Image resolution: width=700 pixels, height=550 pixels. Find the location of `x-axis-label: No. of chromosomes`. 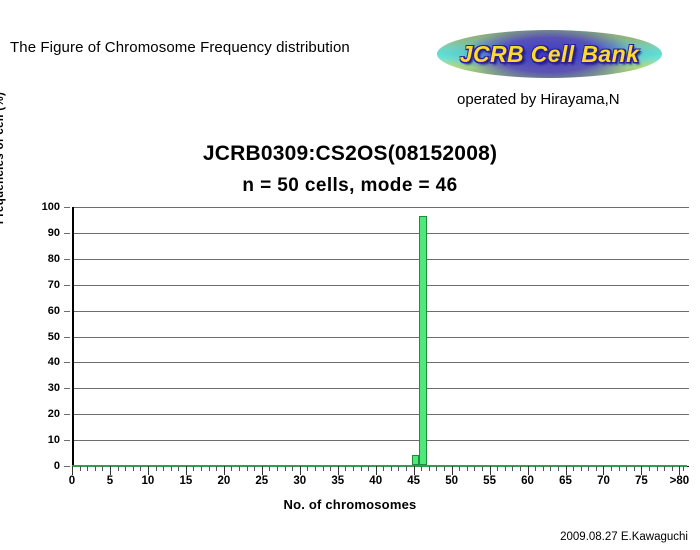

x-axis-label: No. of chromosomes is located at coordinates (350, 504).